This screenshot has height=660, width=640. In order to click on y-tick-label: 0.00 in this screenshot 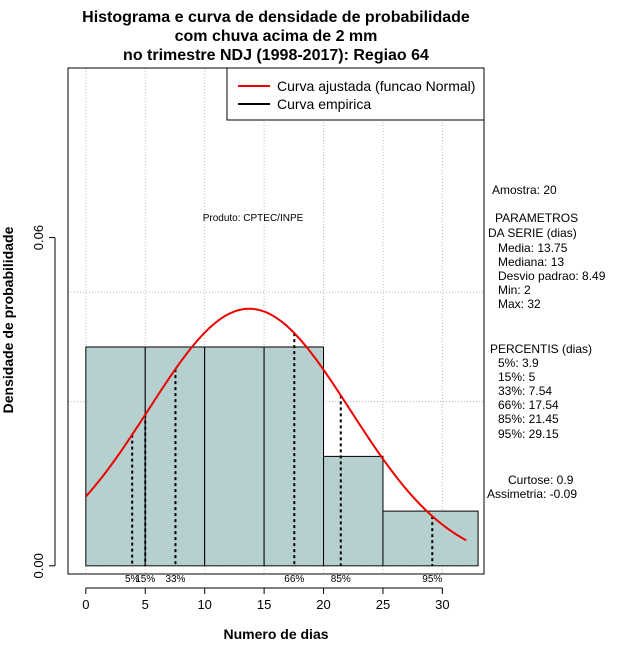, I will do `click(38, 565)`.